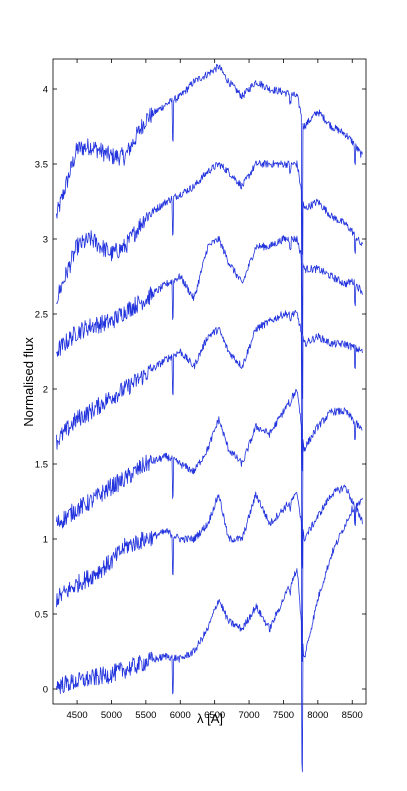  I want to click on y-tick-label: 4, so click(45, 90).